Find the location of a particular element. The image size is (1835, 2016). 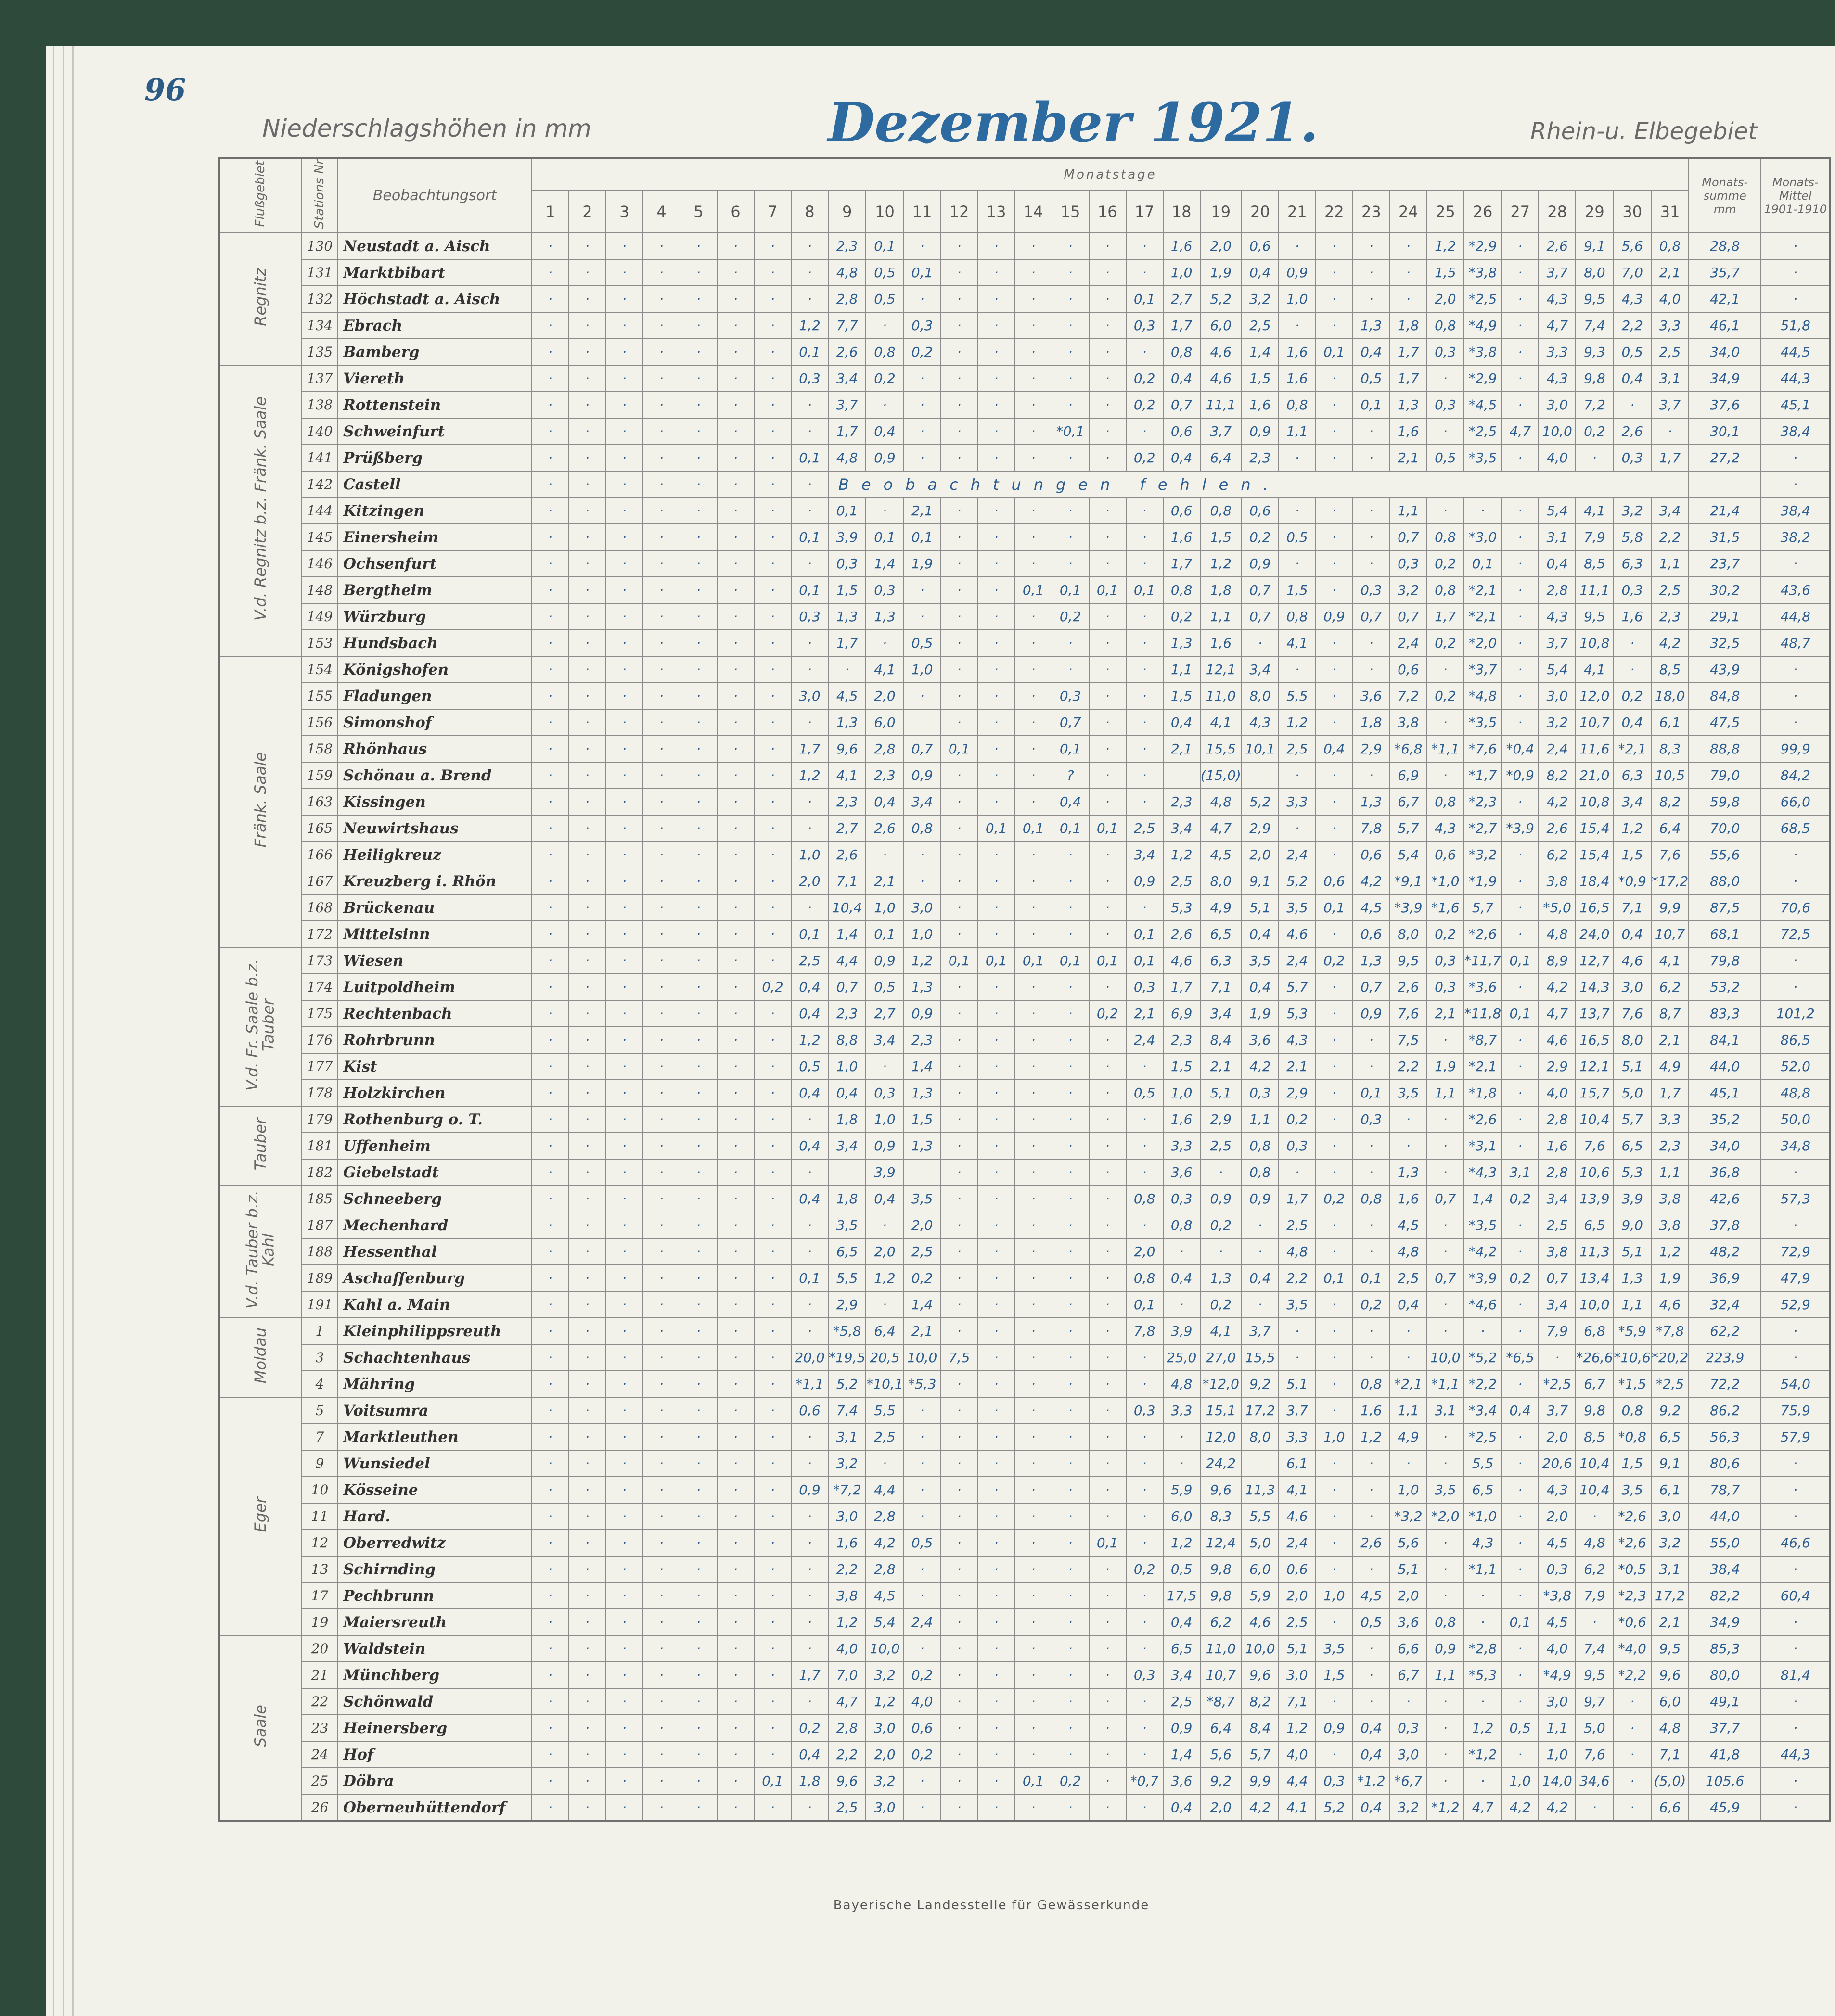

day-value: 2,3 is located at coordinates (885, 775).